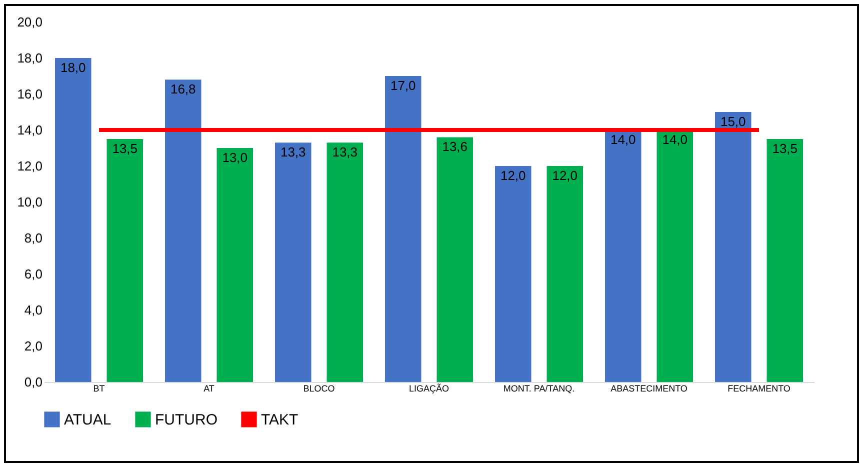  Describe the element at coordinates (73, 67) in the screenshot. I see `data-label: 18,0` at that location.